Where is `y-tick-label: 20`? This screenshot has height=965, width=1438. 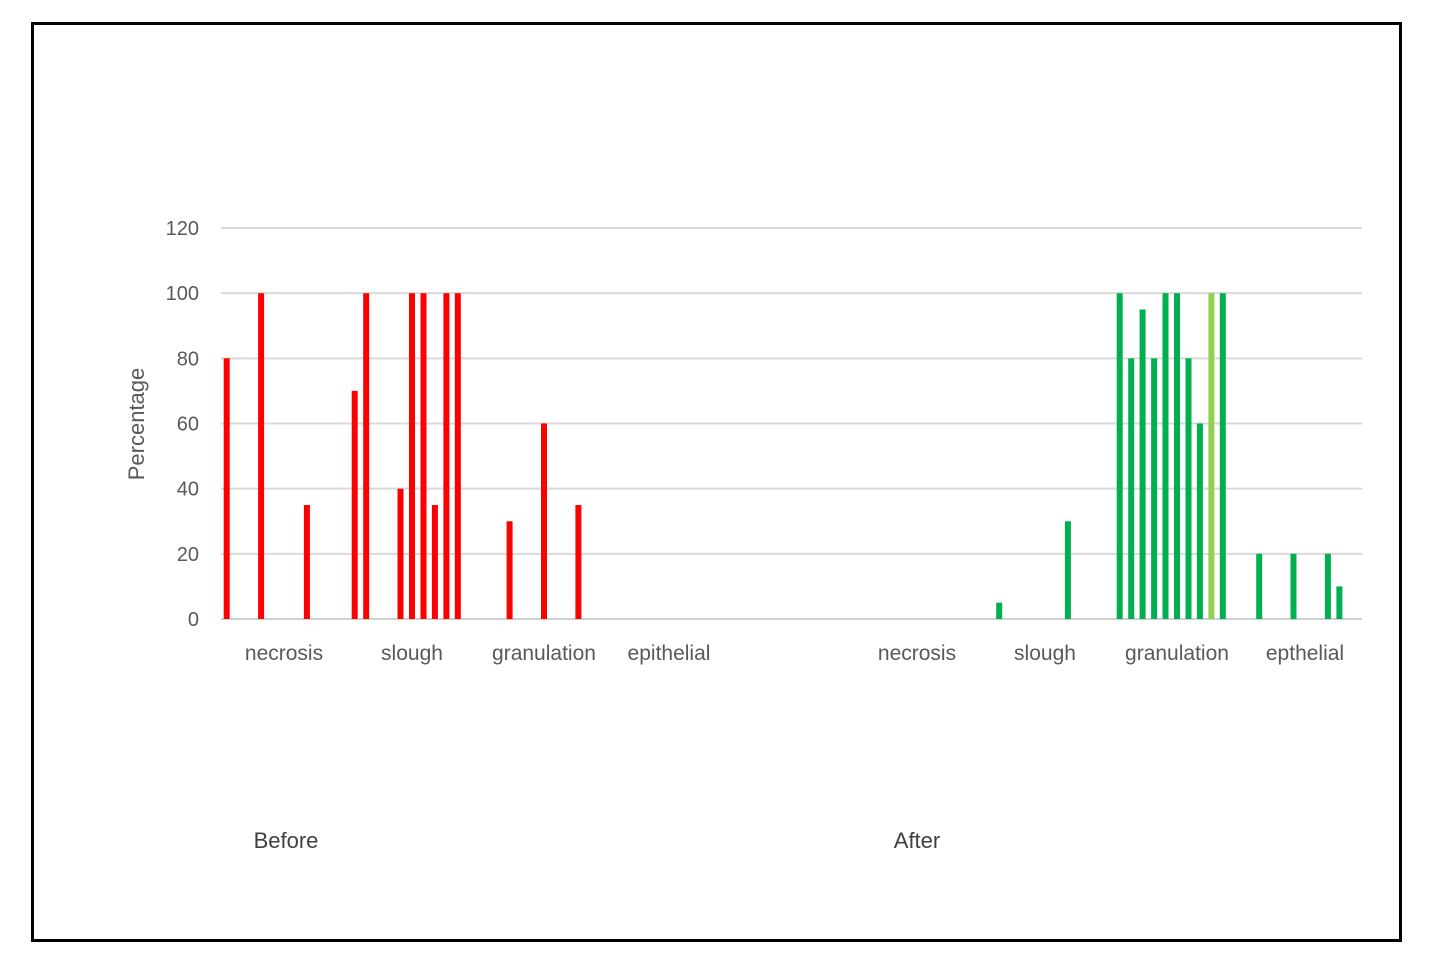 y-tick-label: 20 is located at coordinates (188, 555).